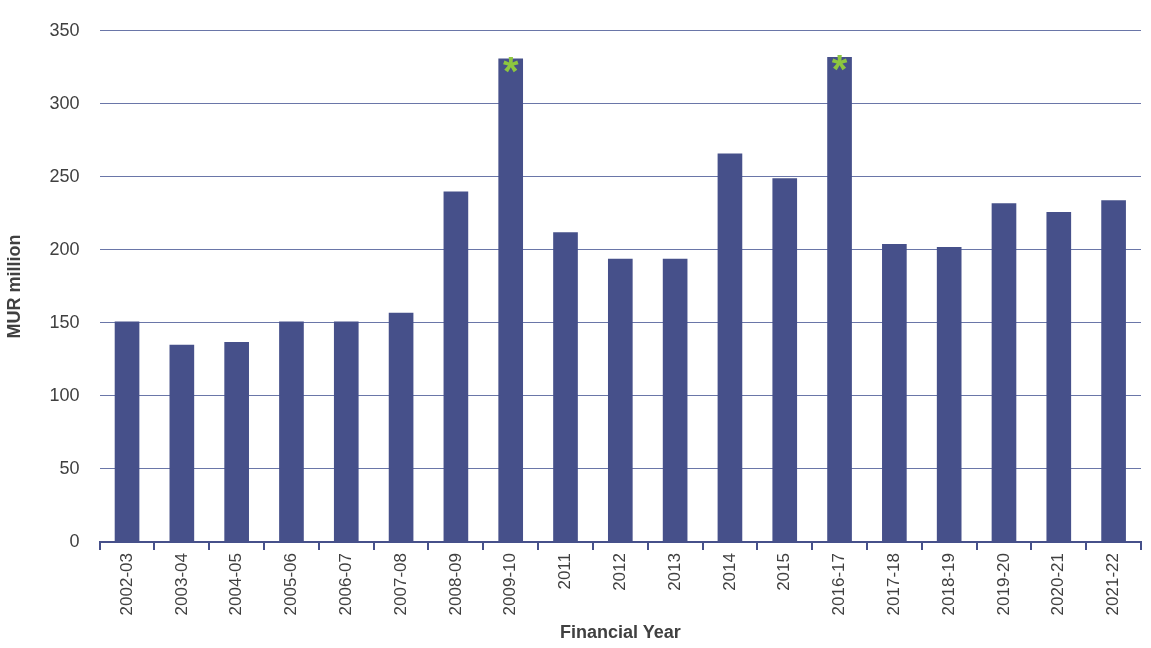  Describe the element at coordinates (510, 584) in the screenshot. I see `x-tick-label: 2009-10` at that location.